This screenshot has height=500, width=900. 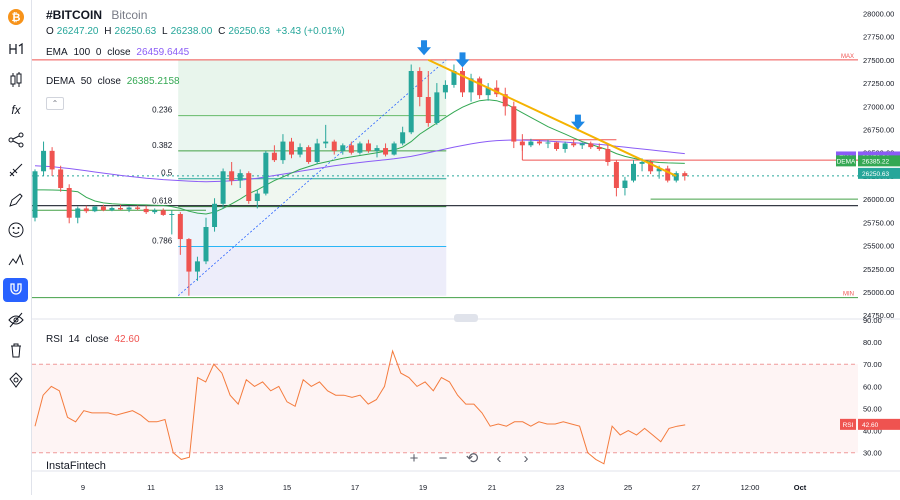 I want to click on price-tick: 27000.00, so click(x=878, y=106).